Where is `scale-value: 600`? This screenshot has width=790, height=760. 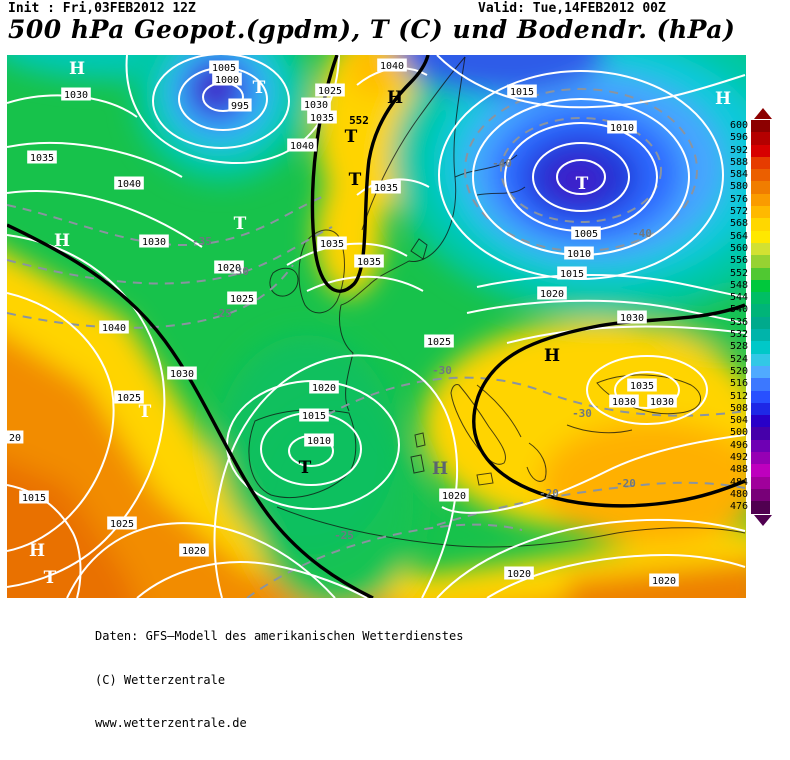
scale-value: 600 is located at coordinates (738, 125).